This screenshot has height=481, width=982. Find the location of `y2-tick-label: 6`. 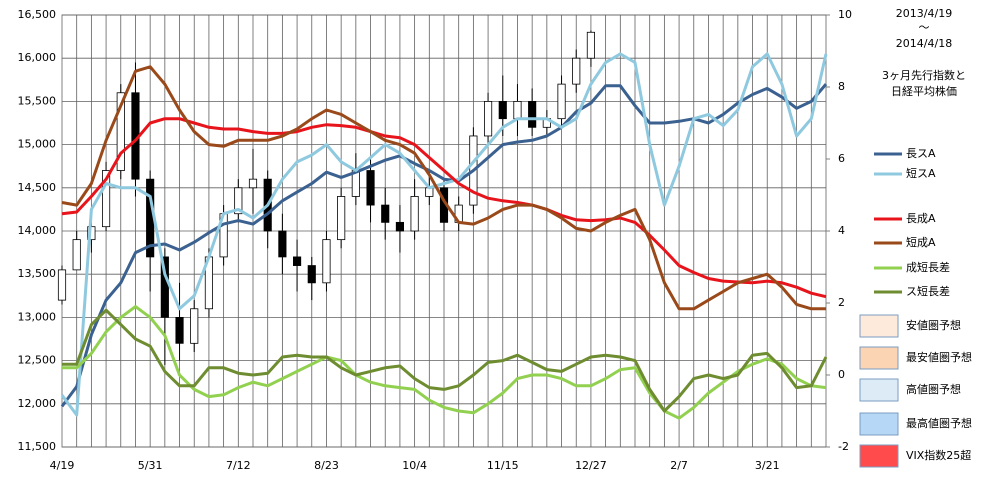

y2-tick-label: 6 is located at coordinates (841, 158).